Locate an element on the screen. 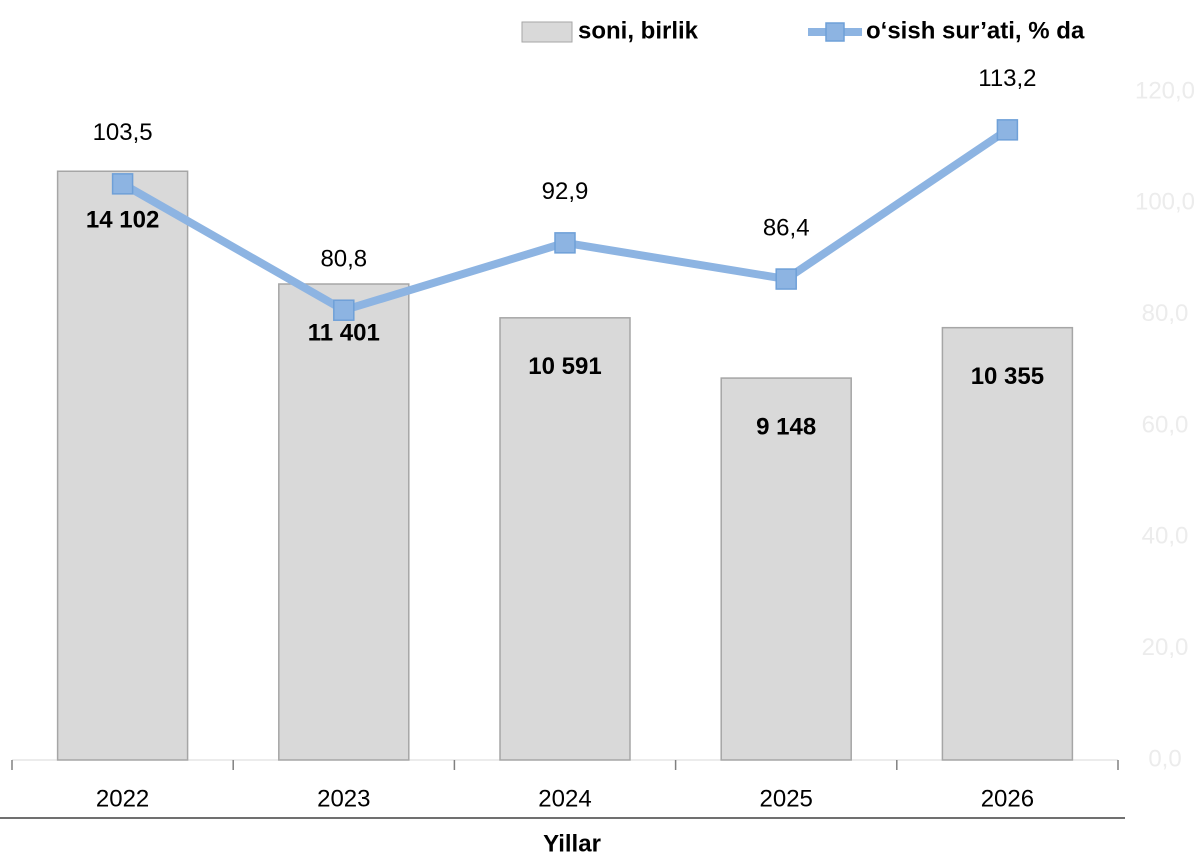 Image resolution: width=1198 pixels, height=856 pixels. line-value-label: 86,4 is located at coordinates (786, 227).